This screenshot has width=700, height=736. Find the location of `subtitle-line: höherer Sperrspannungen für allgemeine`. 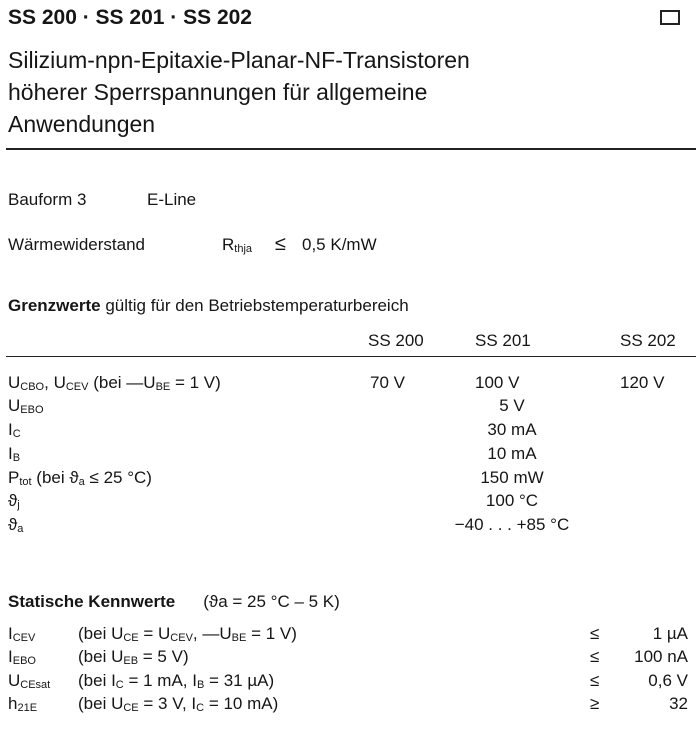

subtitle-line: höherer Sperrspannungen für allgemeine is located at coordinates (218, 92).